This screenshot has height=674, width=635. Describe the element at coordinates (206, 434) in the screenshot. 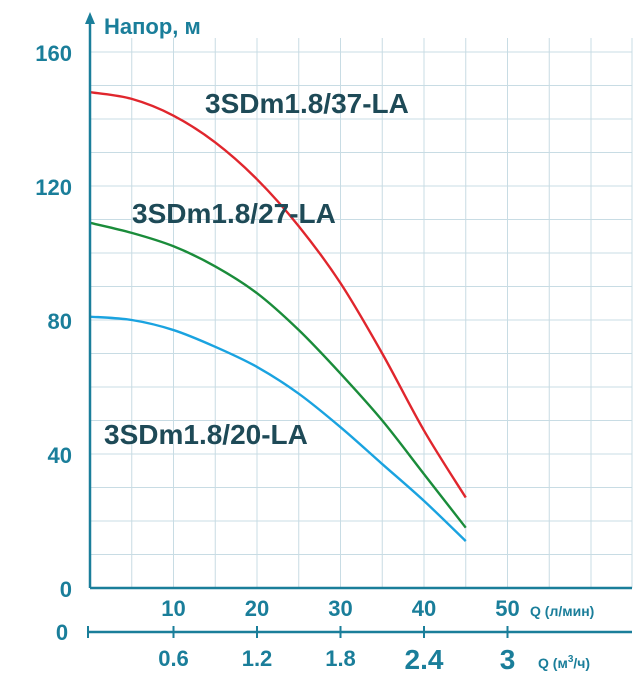

I see `series-label: 3SDm1.8/20-LA` at that location.